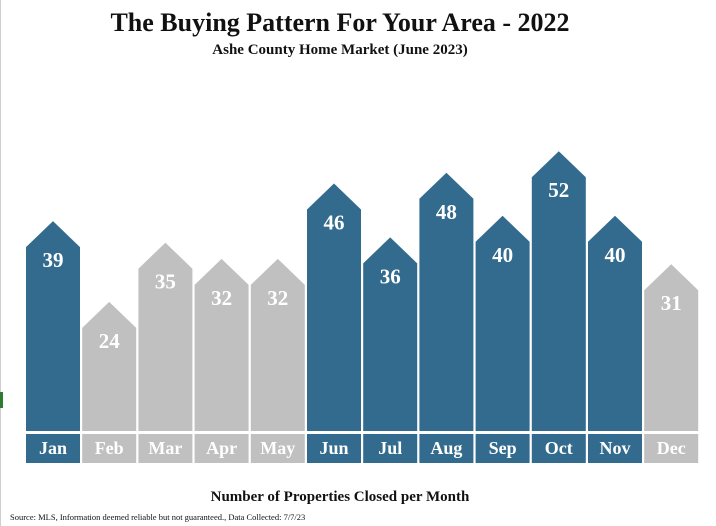 This screenshot has width=716, height=526. I want to click on bar-may, so click(277, 344).